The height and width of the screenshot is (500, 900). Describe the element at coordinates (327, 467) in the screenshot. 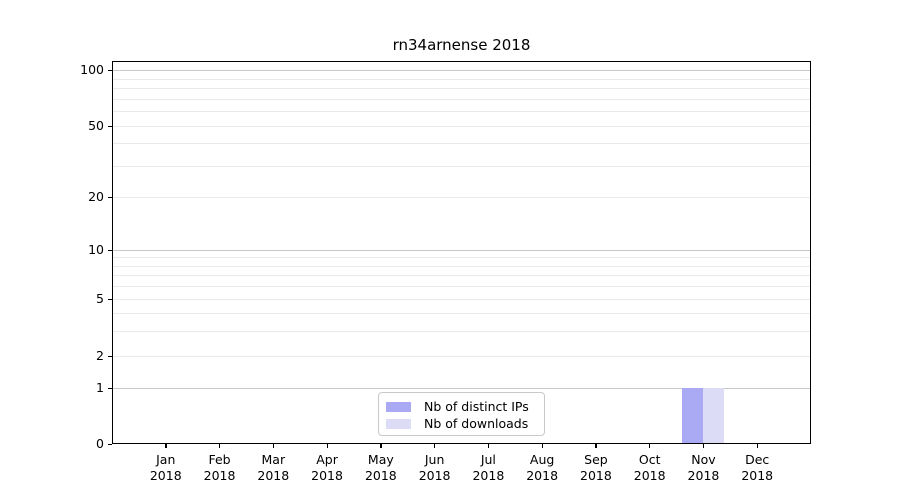

I see `x-tick-label: Apr 2018` at that location.